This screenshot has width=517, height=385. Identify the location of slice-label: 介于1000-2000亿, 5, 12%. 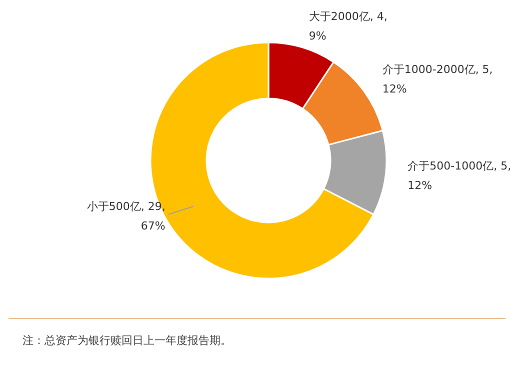
(437, 79).